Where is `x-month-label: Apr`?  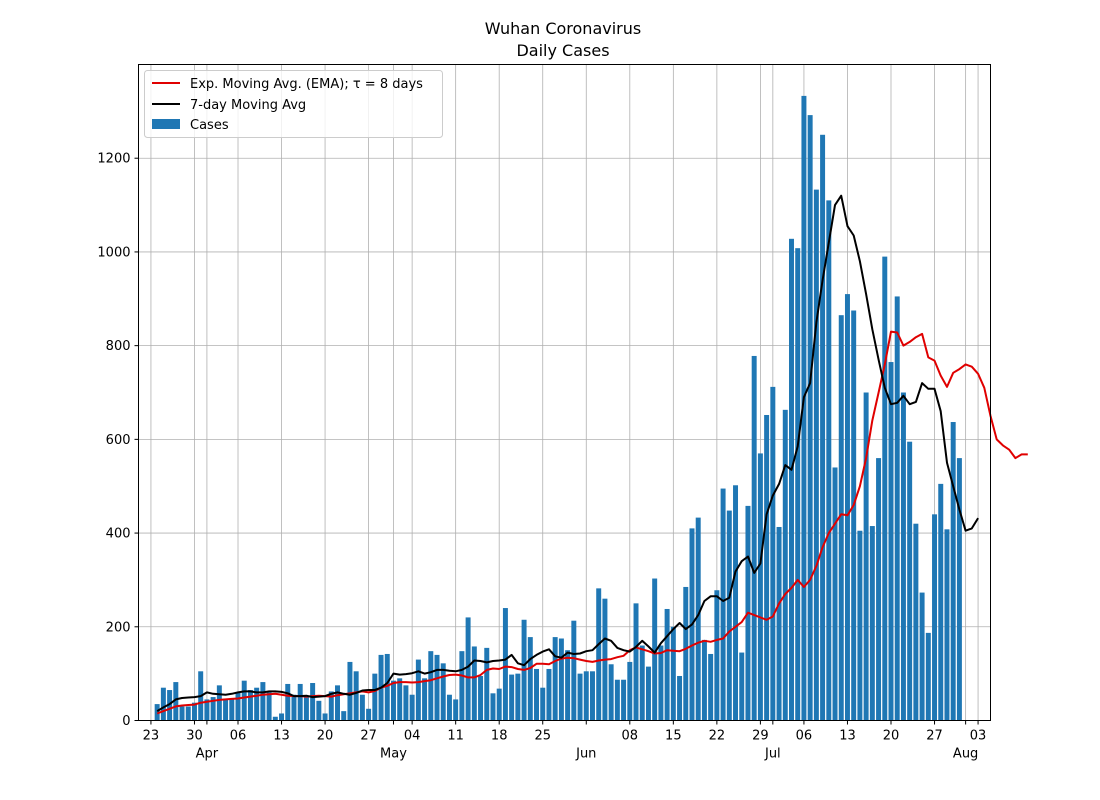
x-month-label: Apr is located at coordinates (207, 754).